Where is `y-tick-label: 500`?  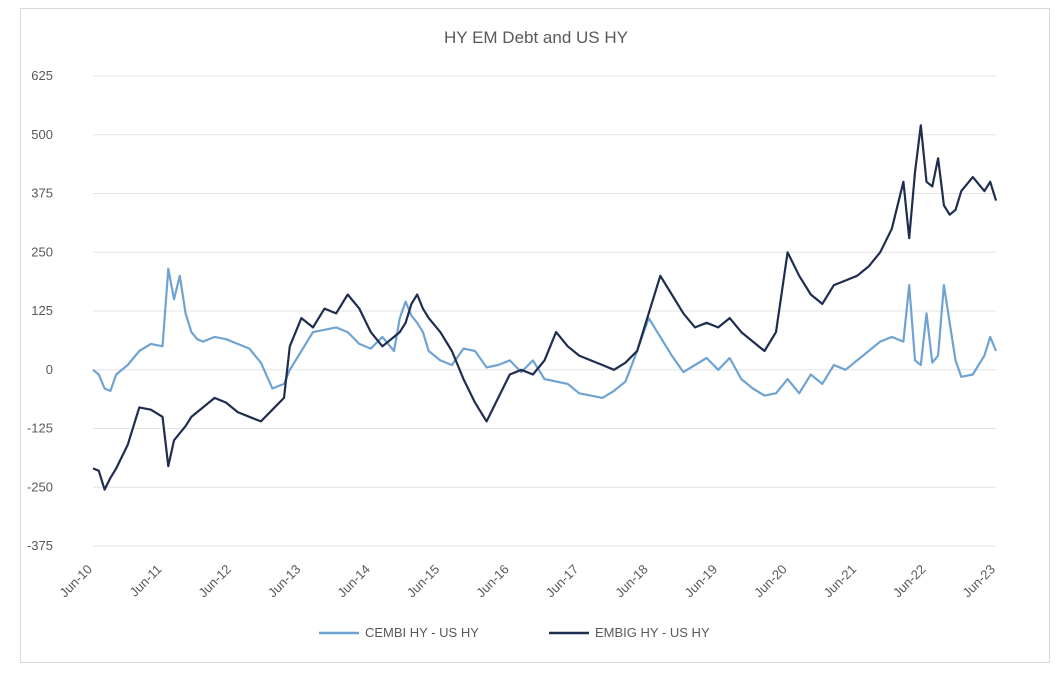
y-tick-label: 500 is located at coordinates (42, 134).